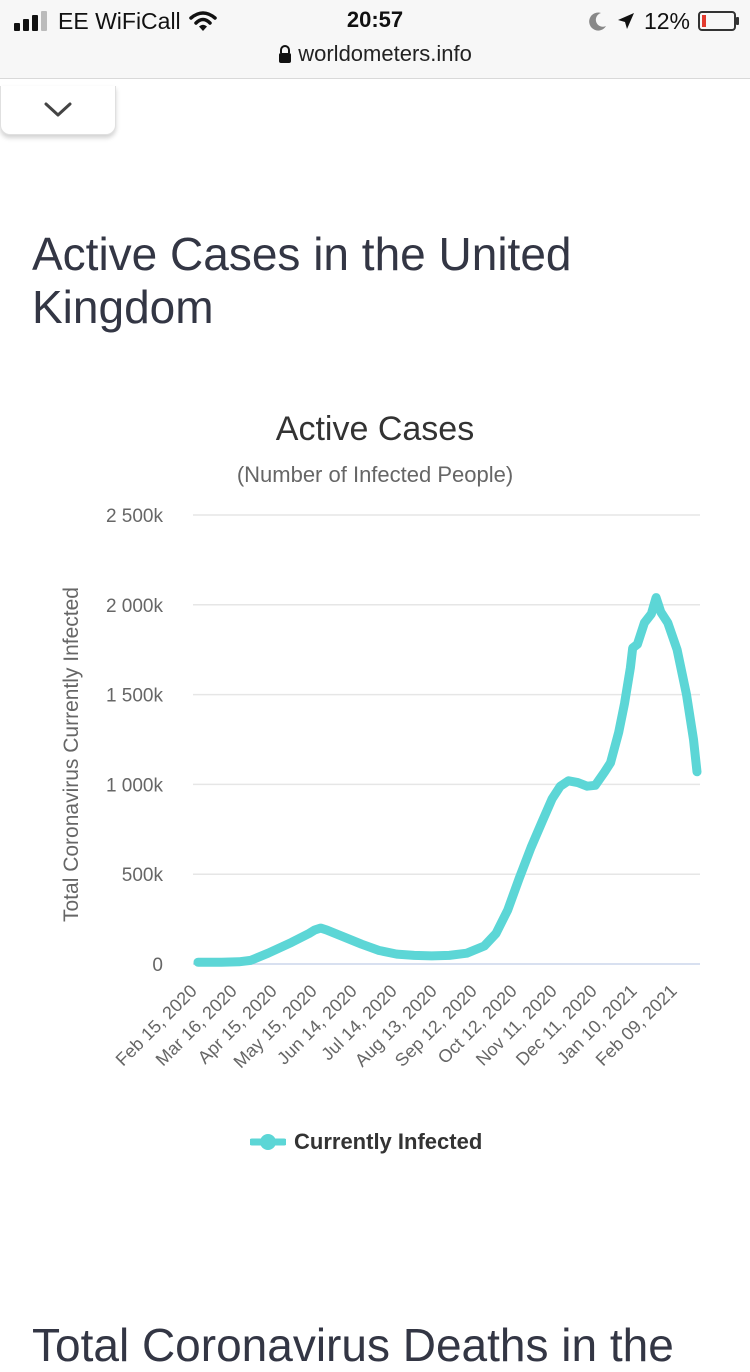 The height and width of the screenshot is (1372, 750). Describe the element at coordinates (353, 1345) in the screenshot. I see `next-section-heading: Total Coronavirus Deaths in the` at that location.